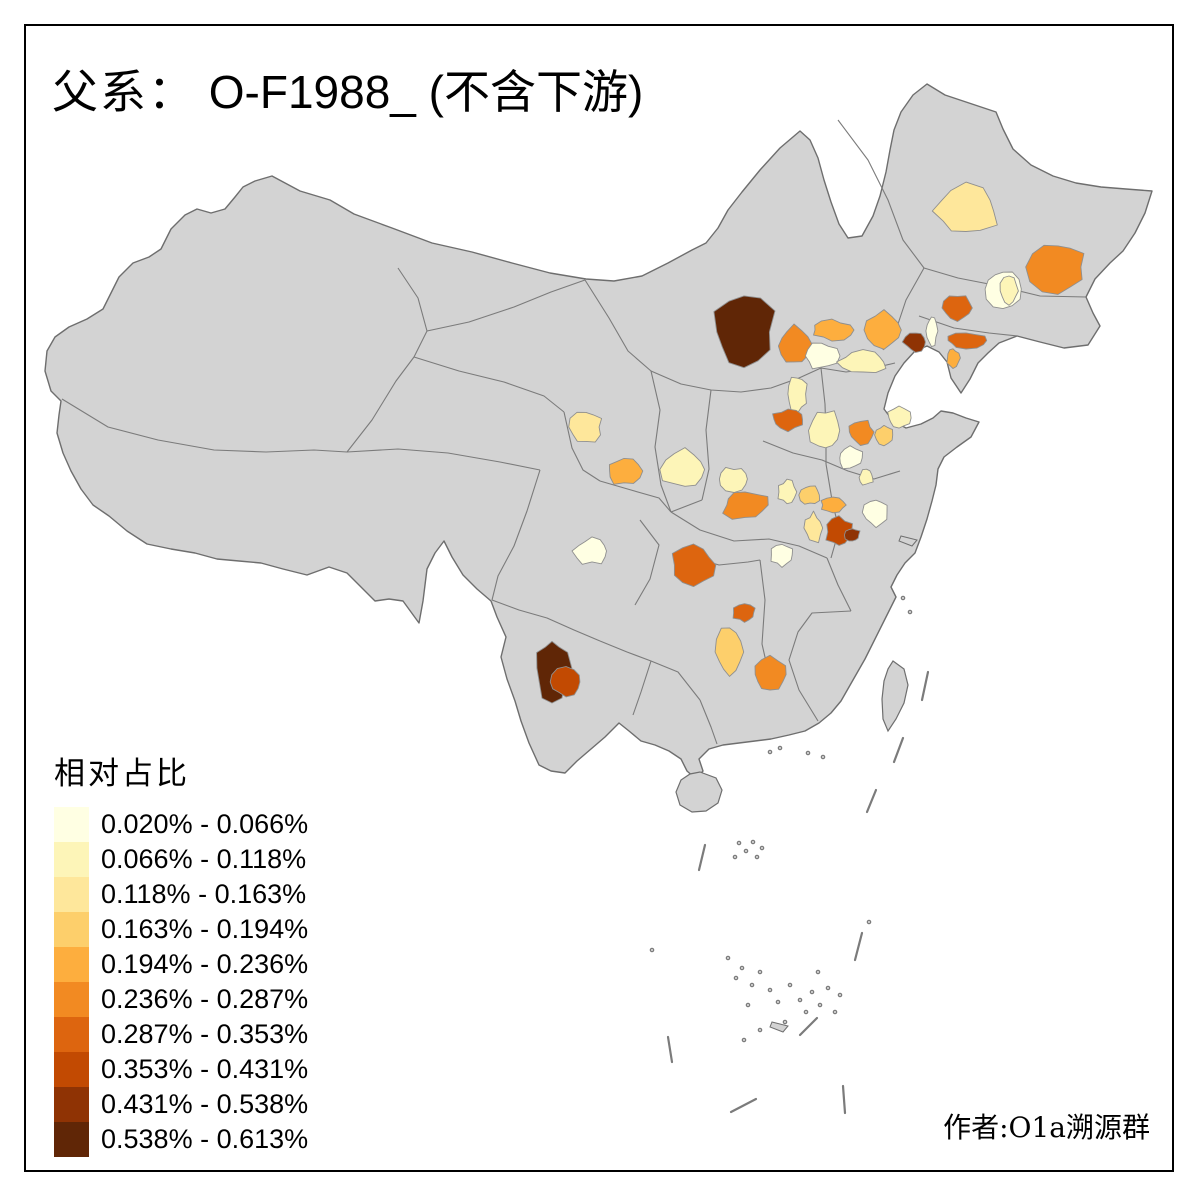  I want to click on taiwan-island, so click(895, 696).